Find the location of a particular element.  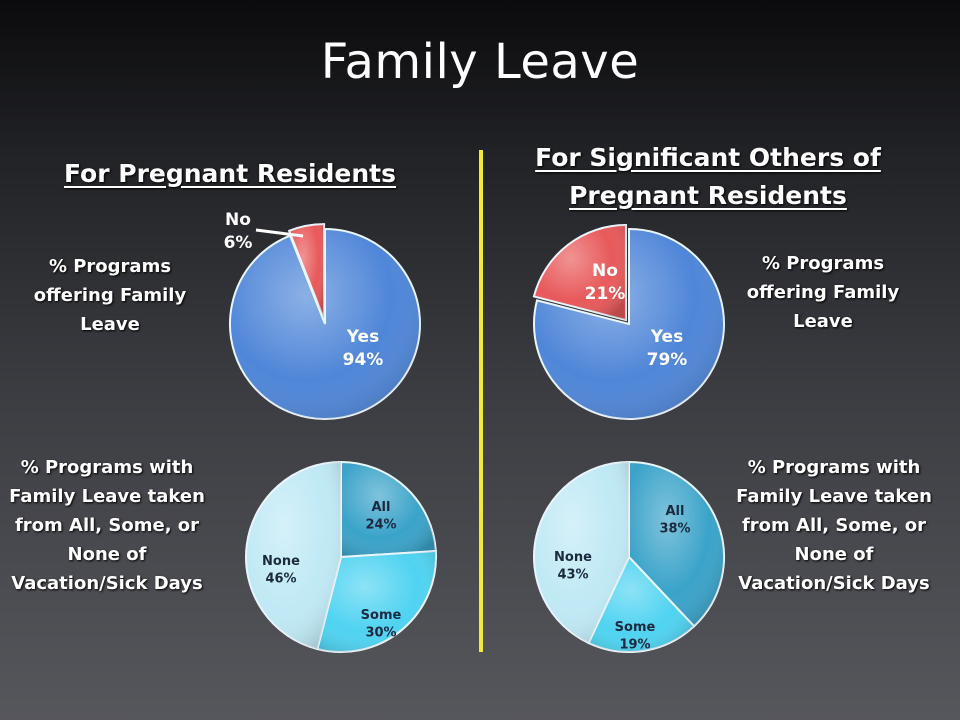

pie-chart-pregnant-offering: Yes 94% No 6% is located at coordinates (322, 315).